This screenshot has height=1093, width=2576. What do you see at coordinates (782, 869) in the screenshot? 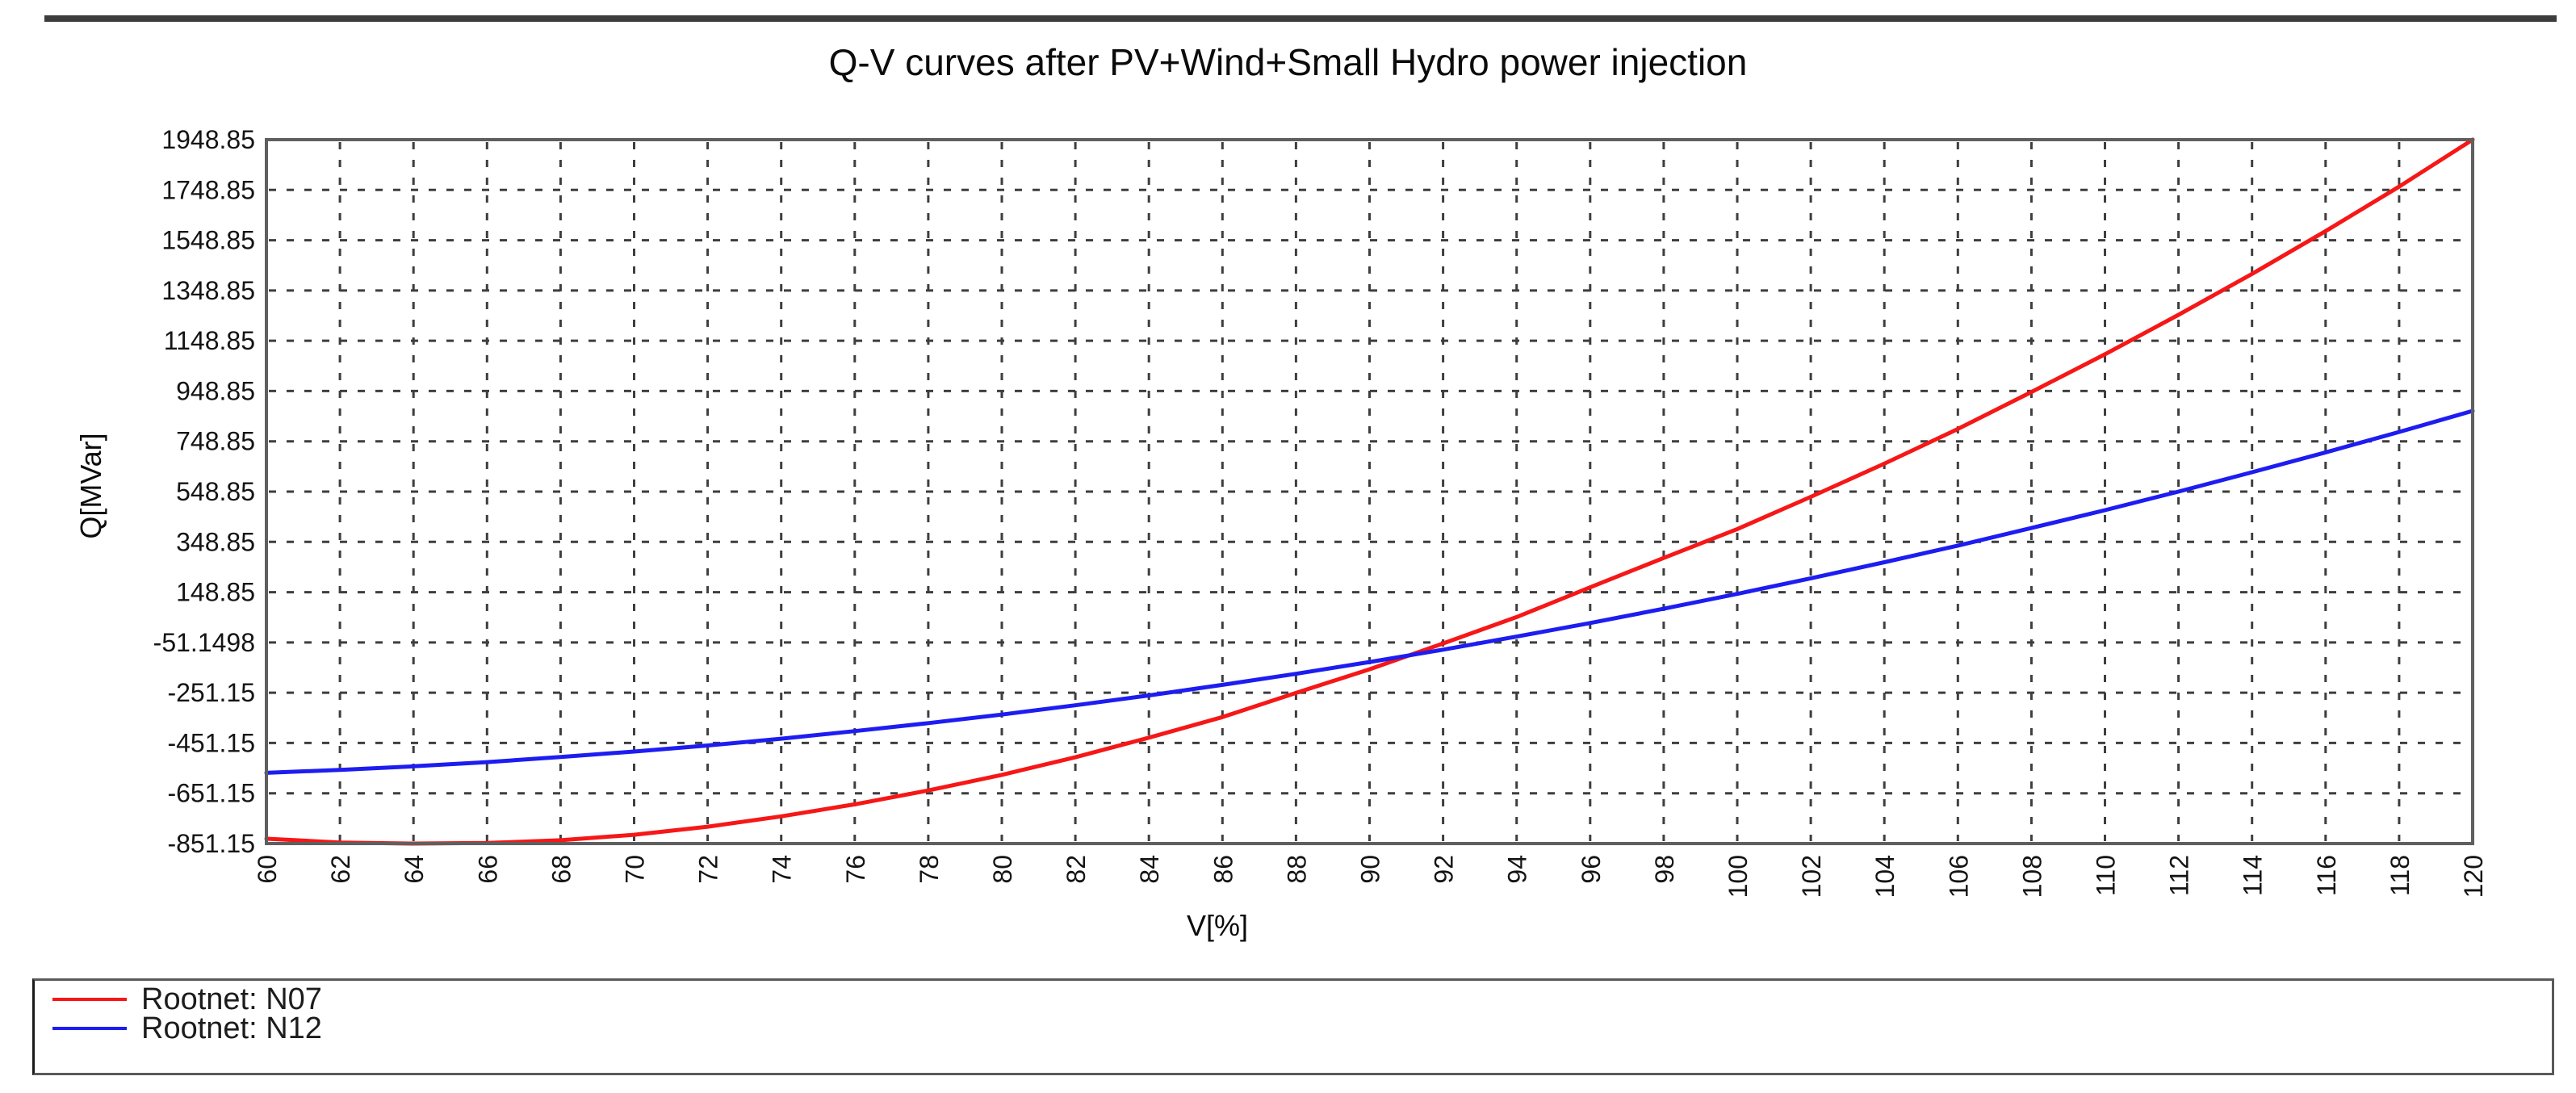
I see `x-tick-label: 74` at bounding box center [782, 869].